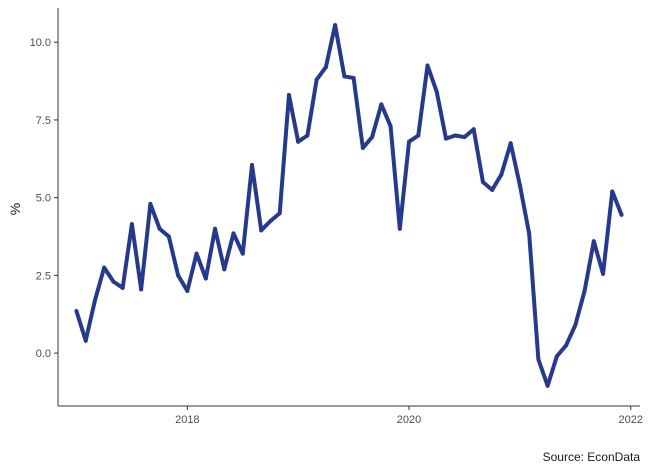  What do you see at coordinates (631, 420) in the screenshot?
I see `x-tick-label: 2022` at bounding box center [631, 420].